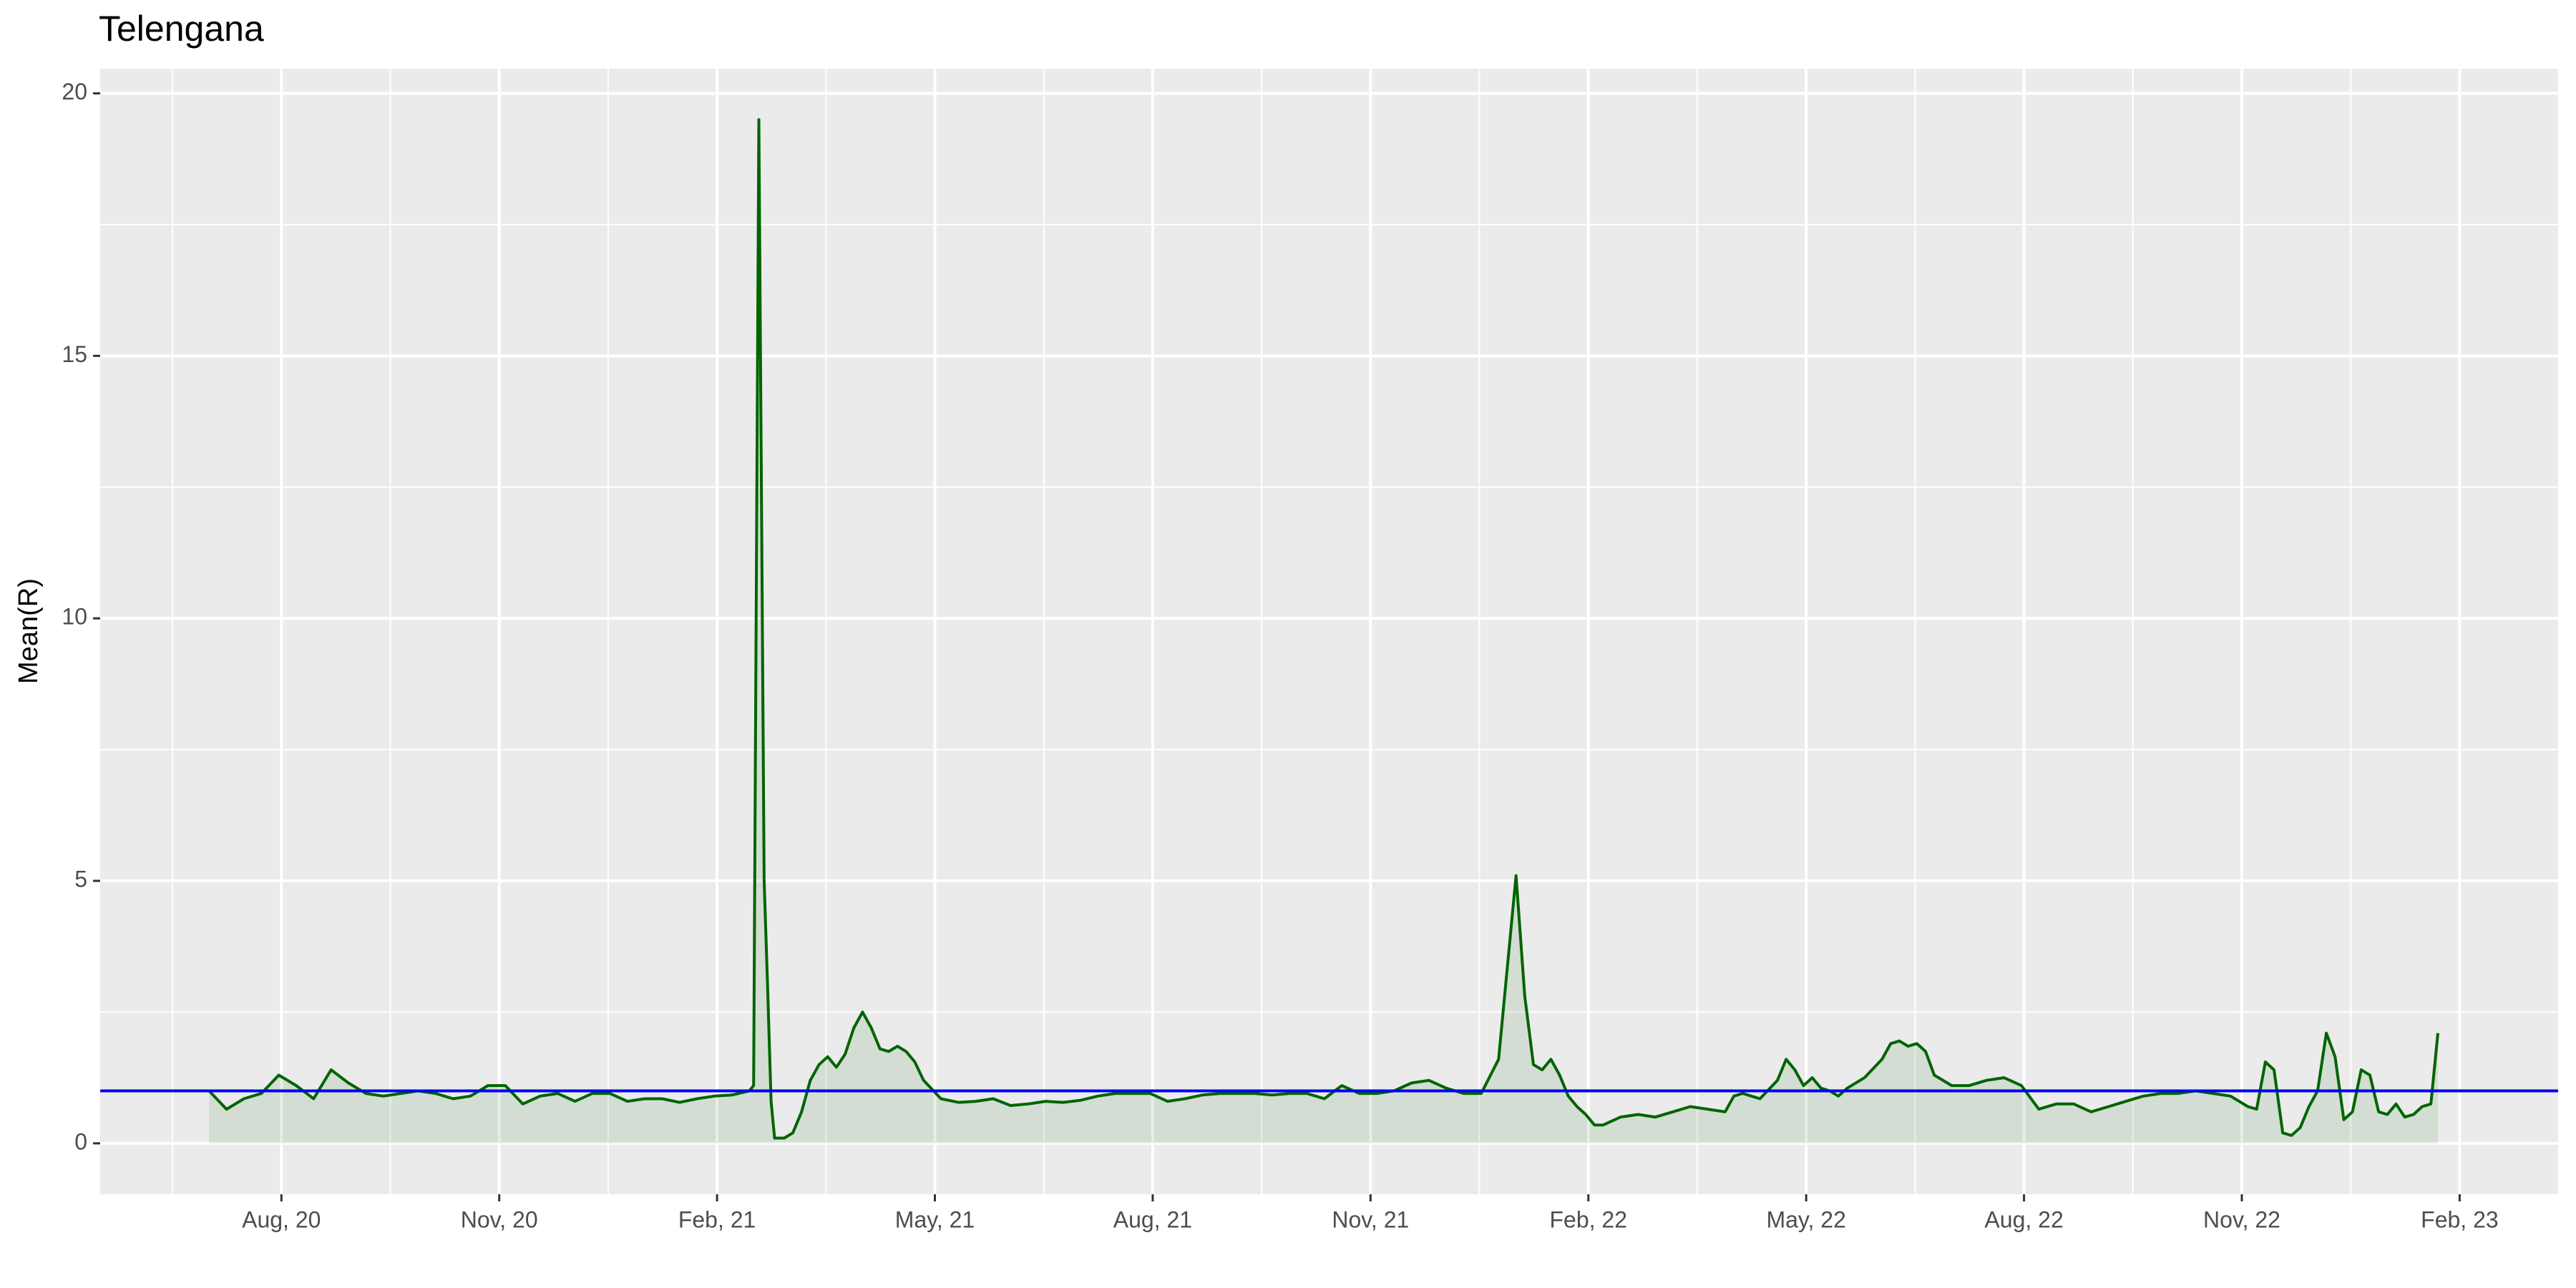 The height and width of the screenshot is (1288, 2576). What do you see at coordinates (1152, 1219) in the screenshot?
I see `x-tick-label: Aug, 21` at bounding box center [1152, 1219].